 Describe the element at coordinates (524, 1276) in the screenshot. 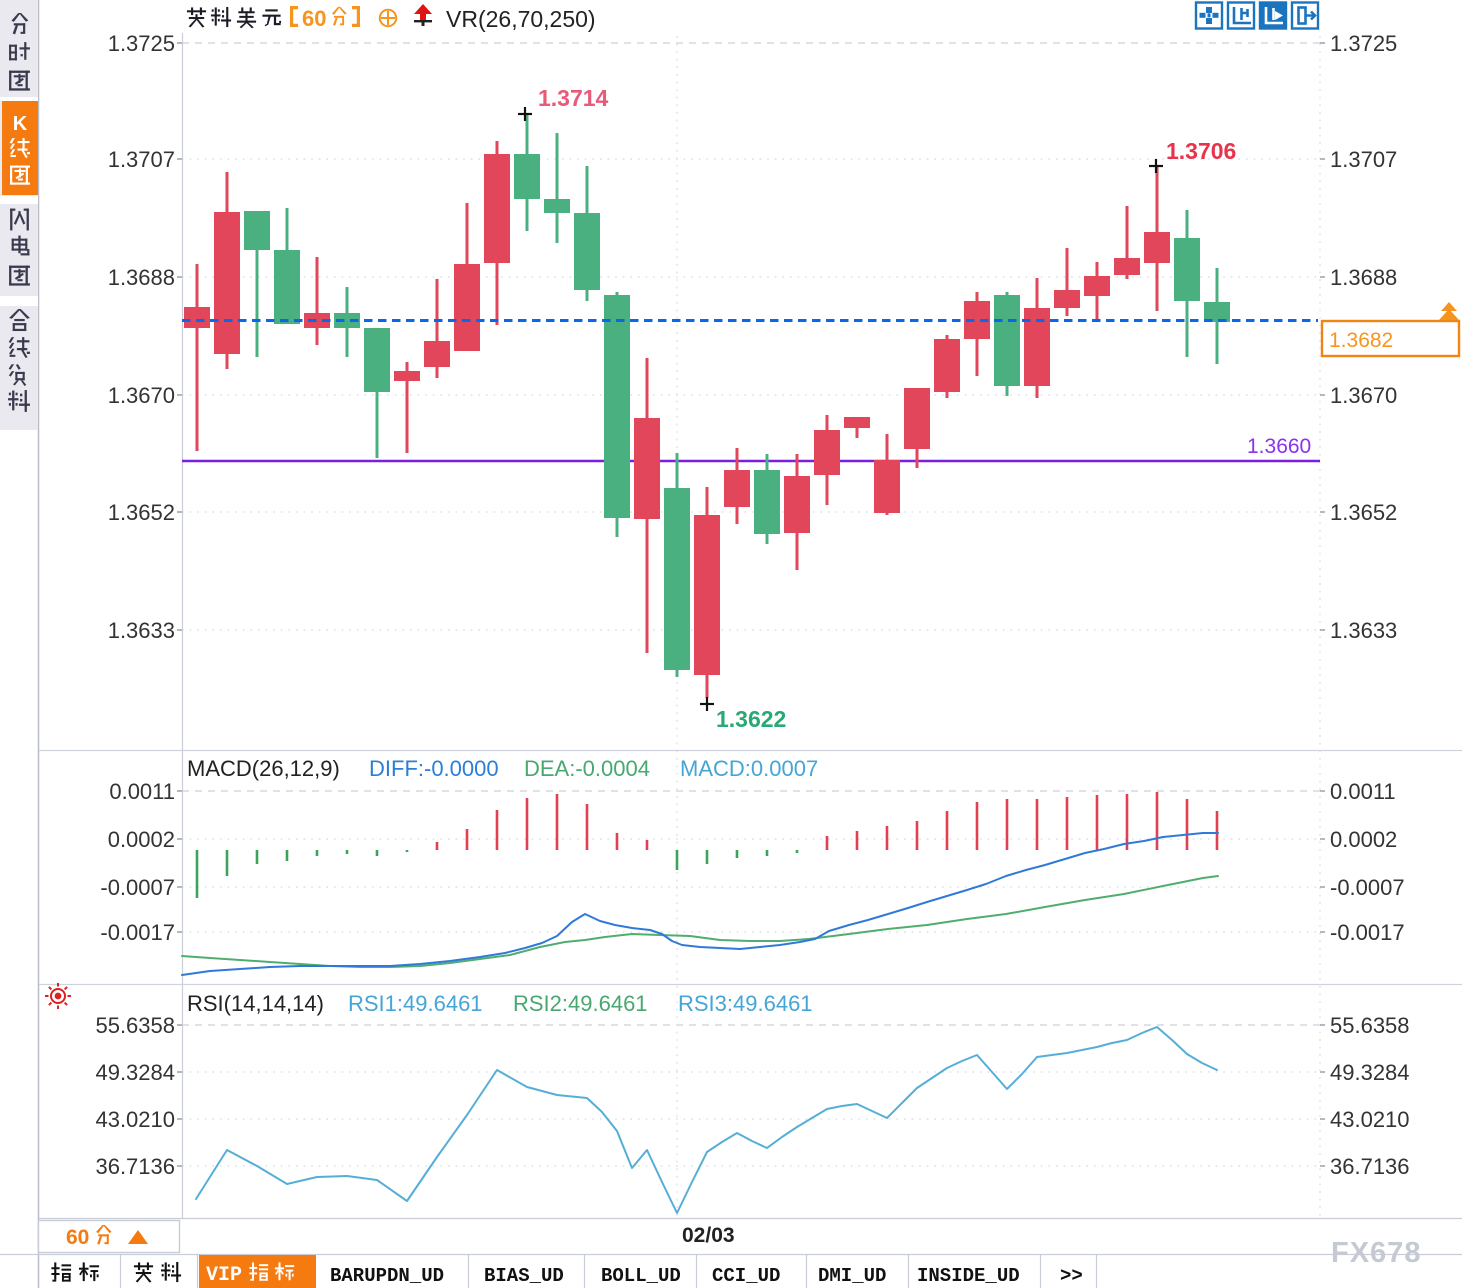

I see `svg-text: BIAS_UD` at that location.